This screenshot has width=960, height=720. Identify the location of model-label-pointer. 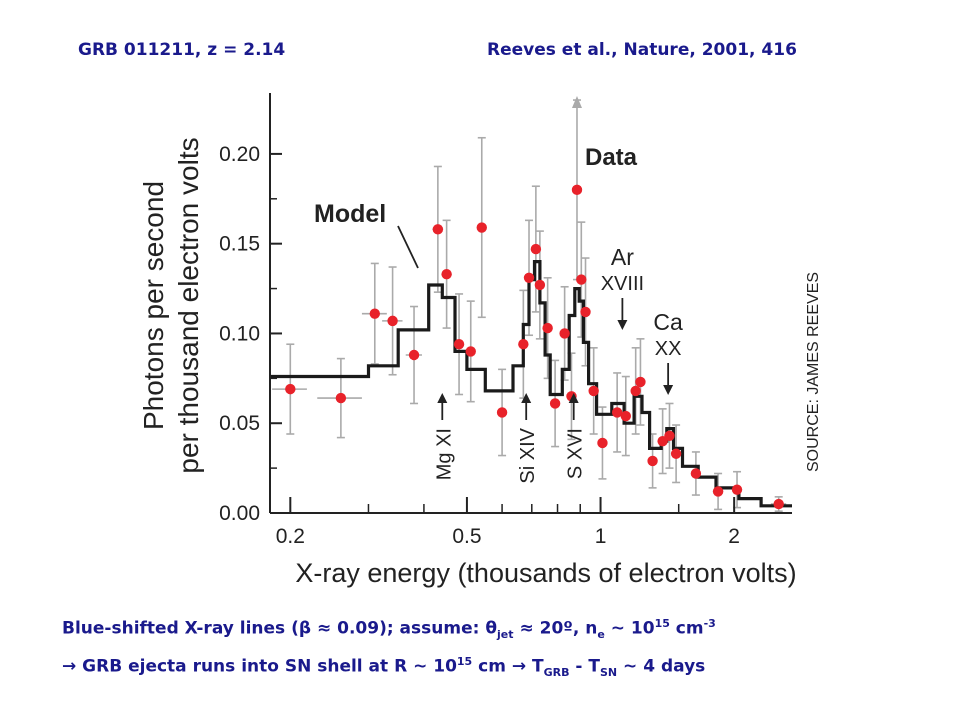
(408, 247).